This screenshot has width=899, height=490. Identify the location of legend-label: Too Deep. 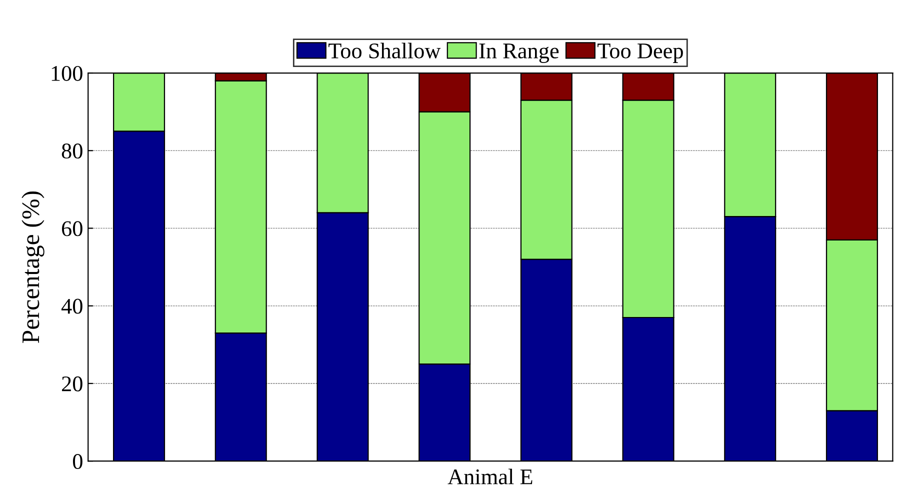
(640, 53).